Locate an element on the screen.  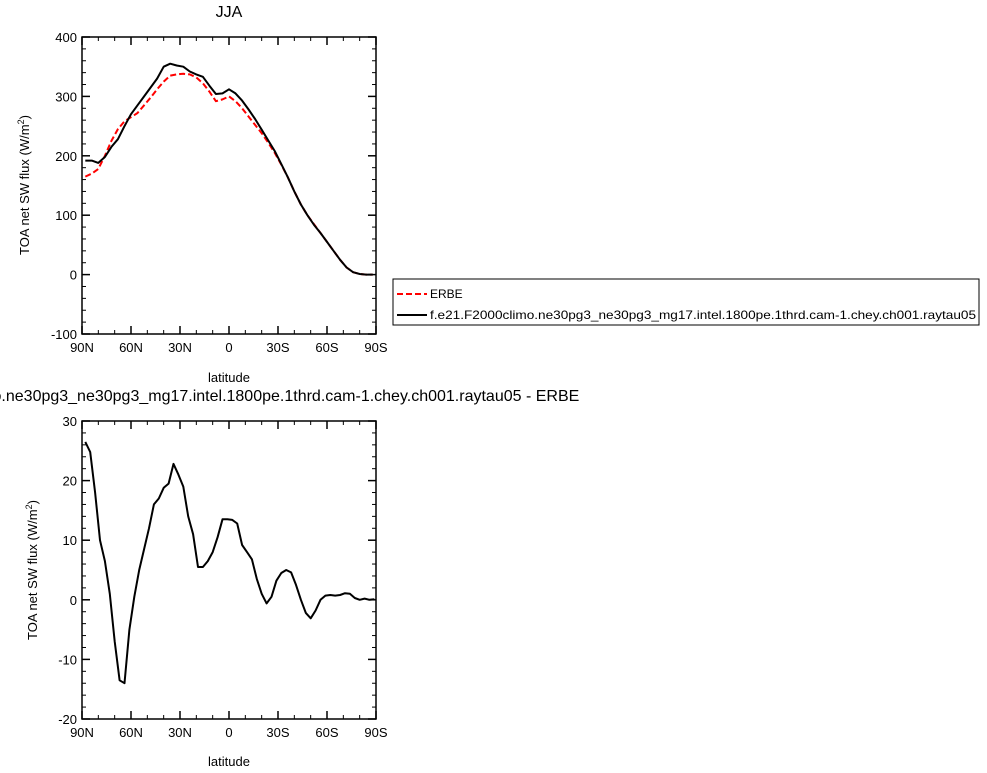
legend-box is located at coordinates (686, 302).